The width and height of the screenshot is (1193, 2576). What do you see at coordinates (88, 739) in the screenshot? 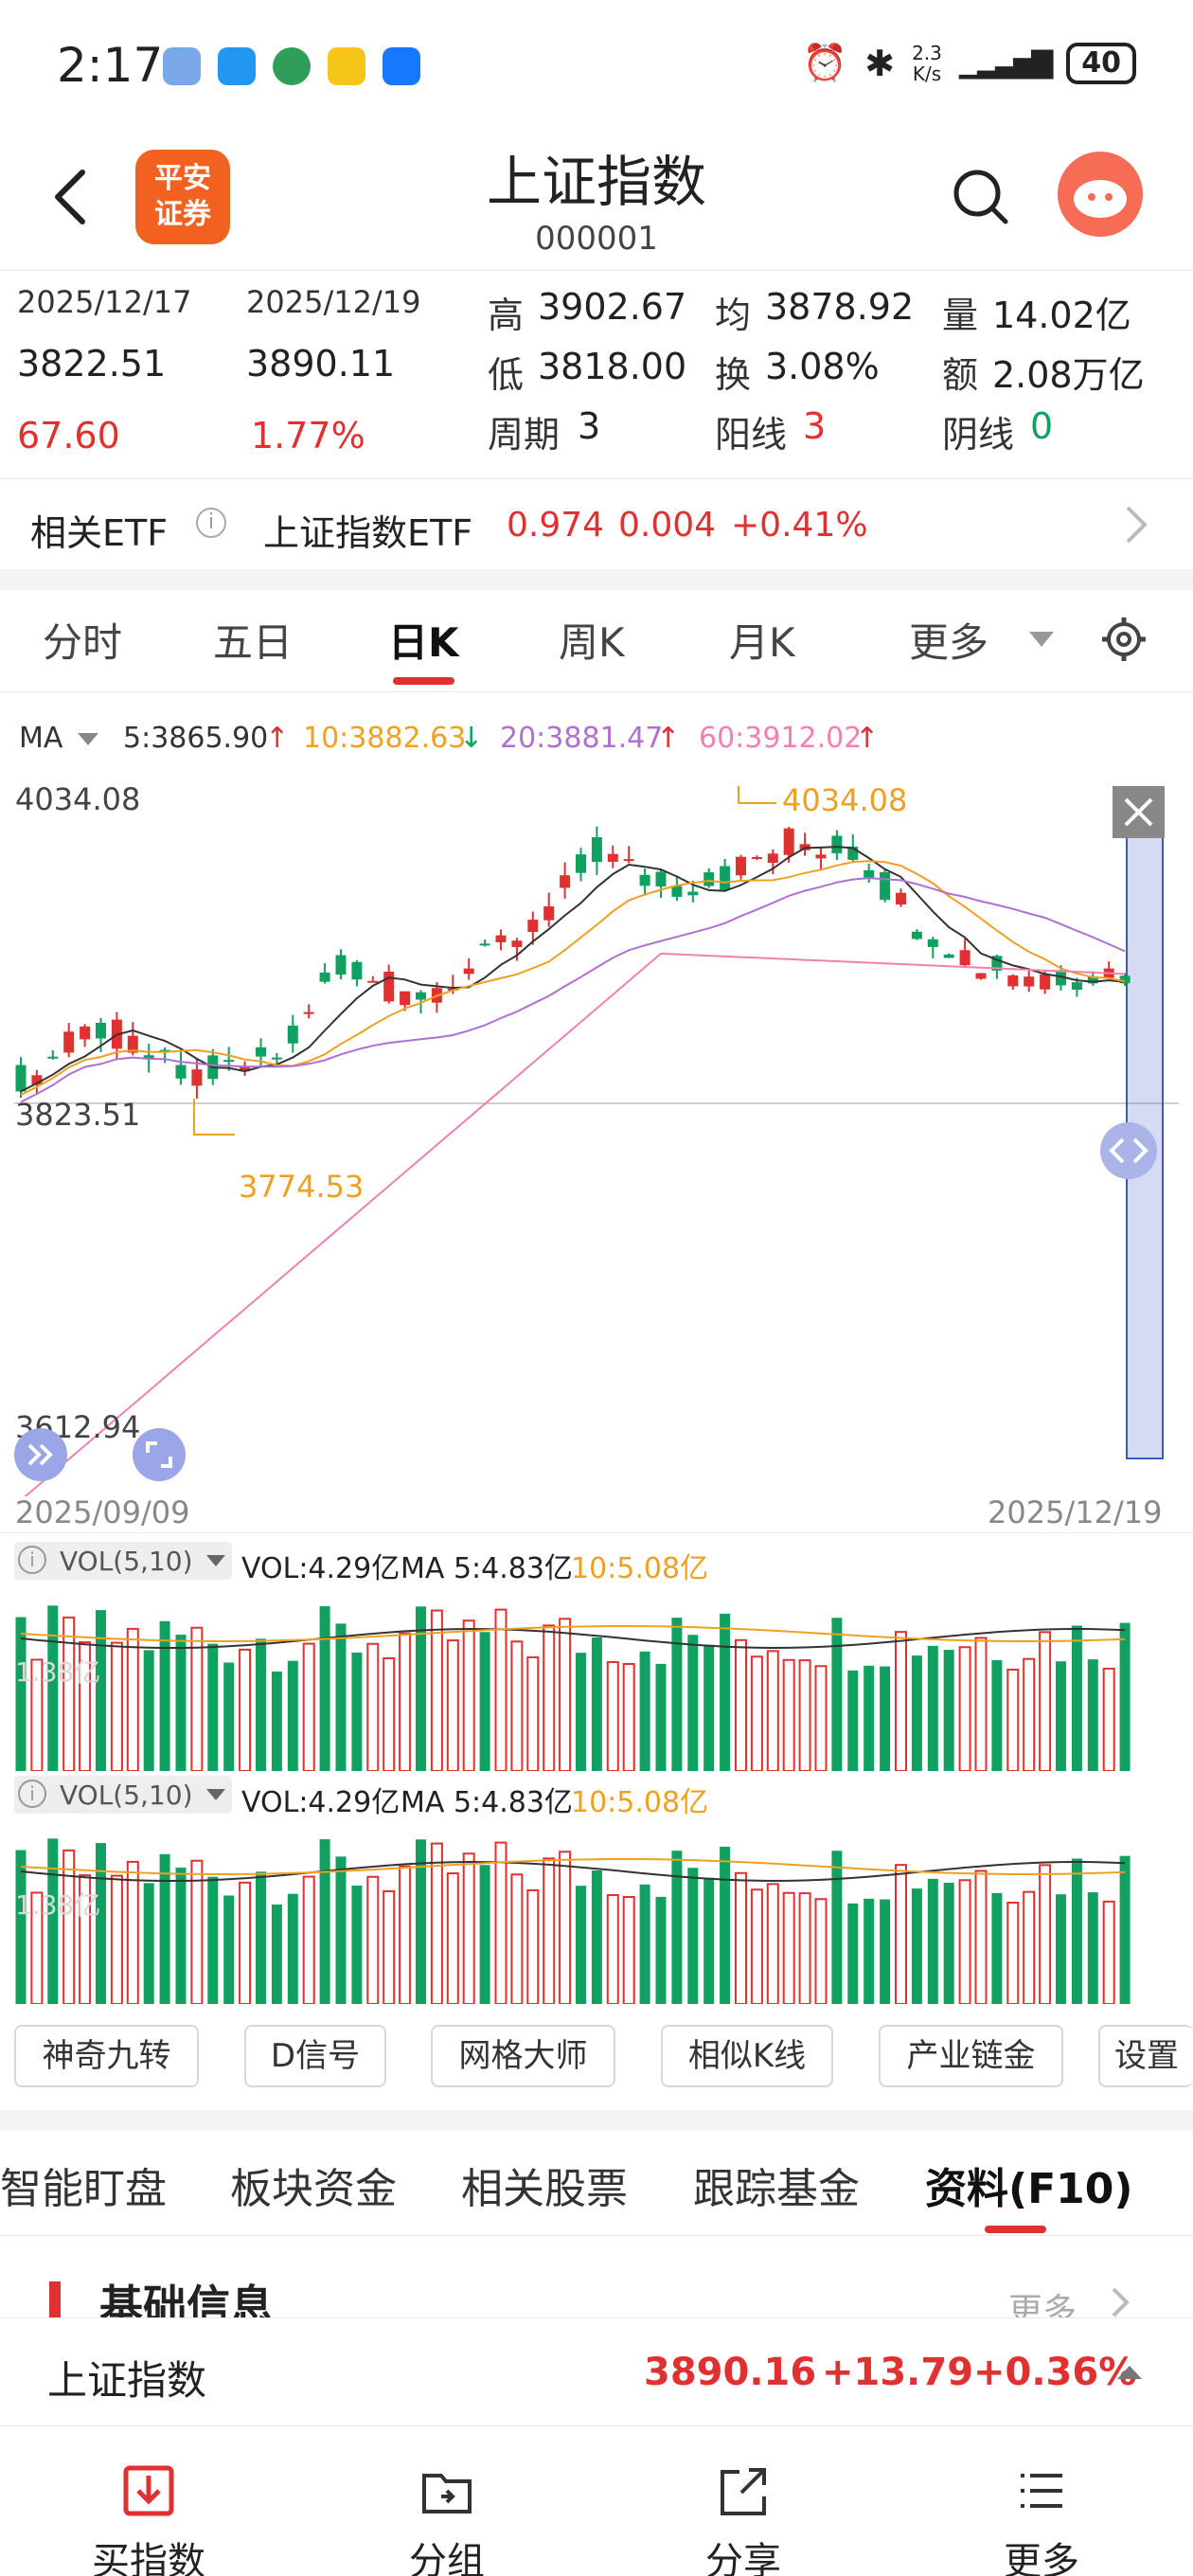
I see `ma-dropdown-icon` at bounding box center [88, 739].